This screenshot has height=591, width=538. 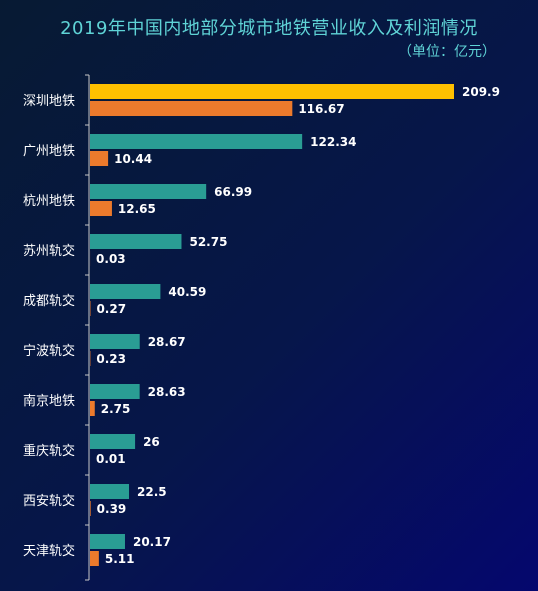 I want to click on category-label: 西安轨交, so click(x=49, y=501).